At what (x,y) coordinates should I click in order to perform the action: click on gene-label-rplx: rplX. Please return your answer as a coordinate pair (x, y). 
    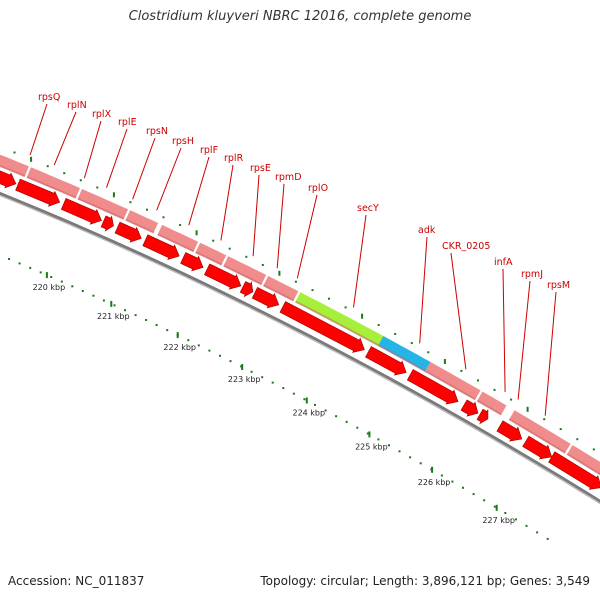
    Looking at the image, I should click on (102, 114).